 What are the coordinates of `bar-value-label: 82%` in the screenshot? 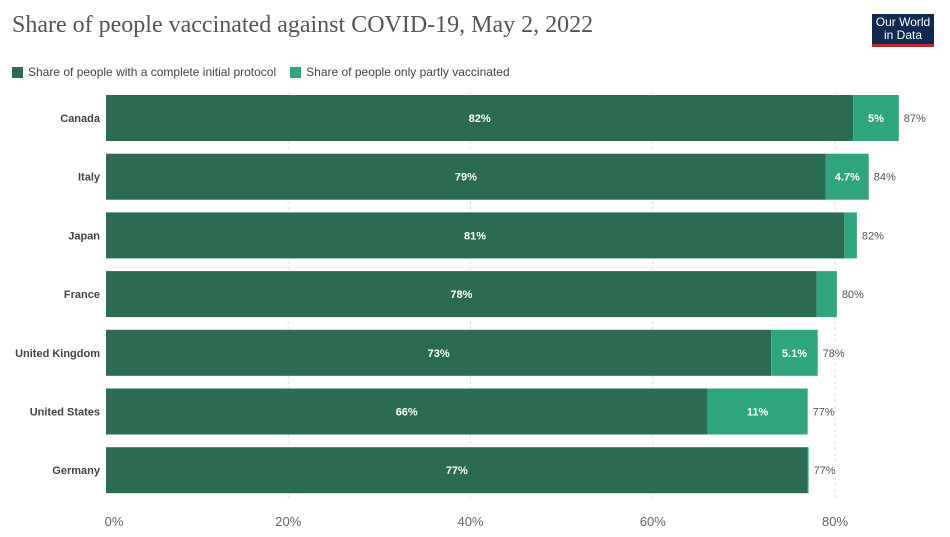 It's located at (480, 119).